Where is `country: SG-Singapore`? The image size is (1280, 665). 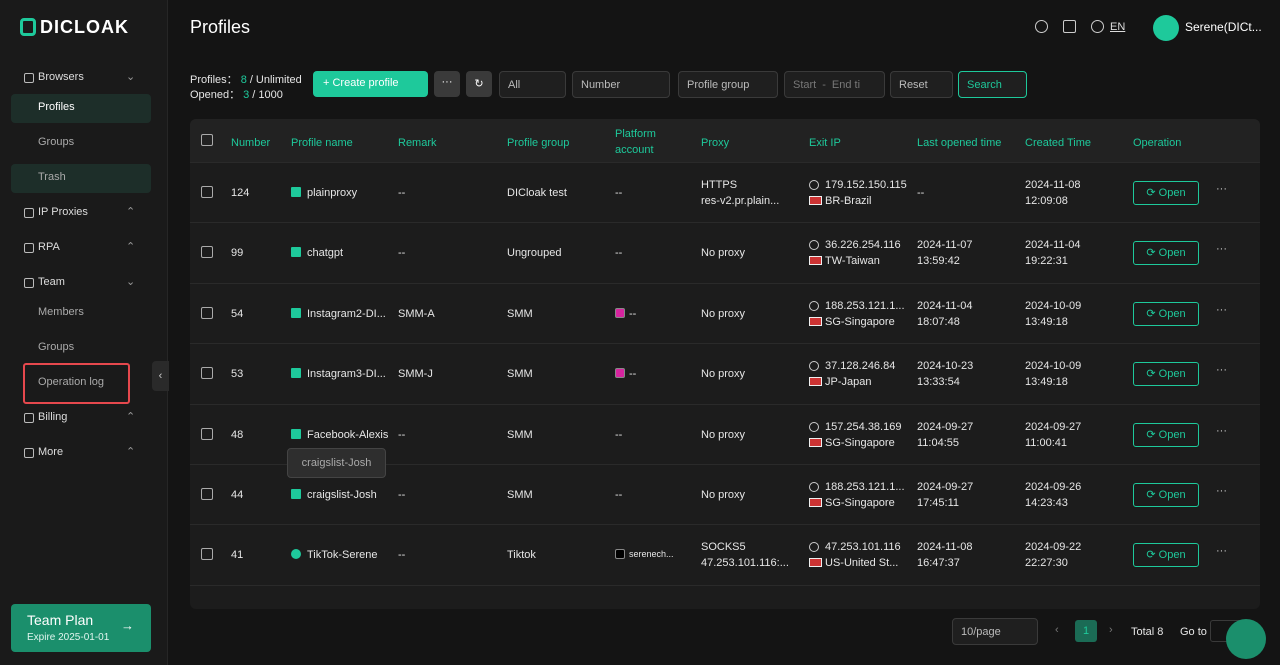 country: SG-Singapore is located at coordinates (860, 503).